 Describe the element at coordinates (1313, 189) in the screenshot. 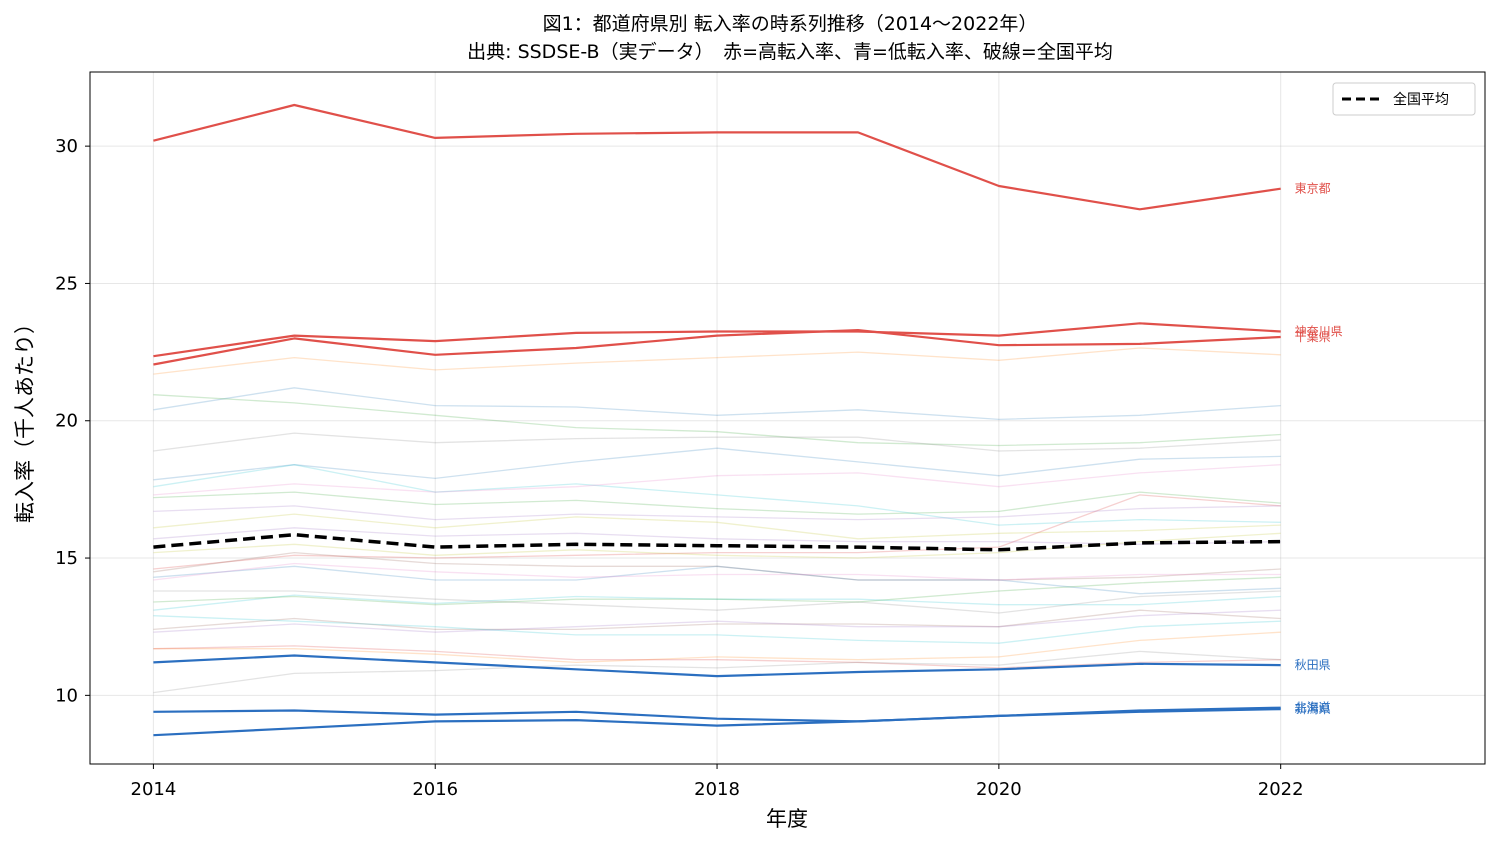

I see `series-end-label: 東京都` at that location.